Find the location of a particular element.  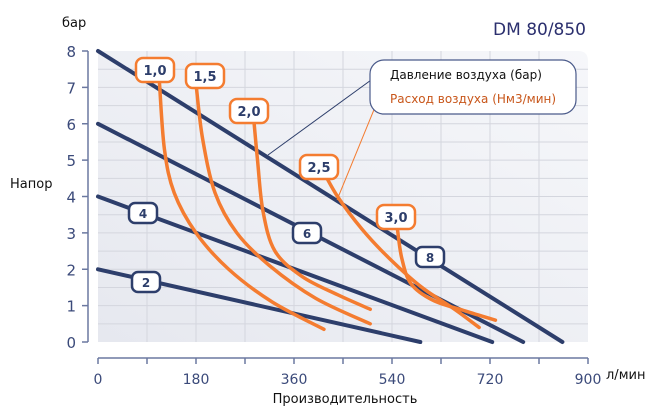

flow-label-1-0: 1,0 is located at coordinates (154, 71).